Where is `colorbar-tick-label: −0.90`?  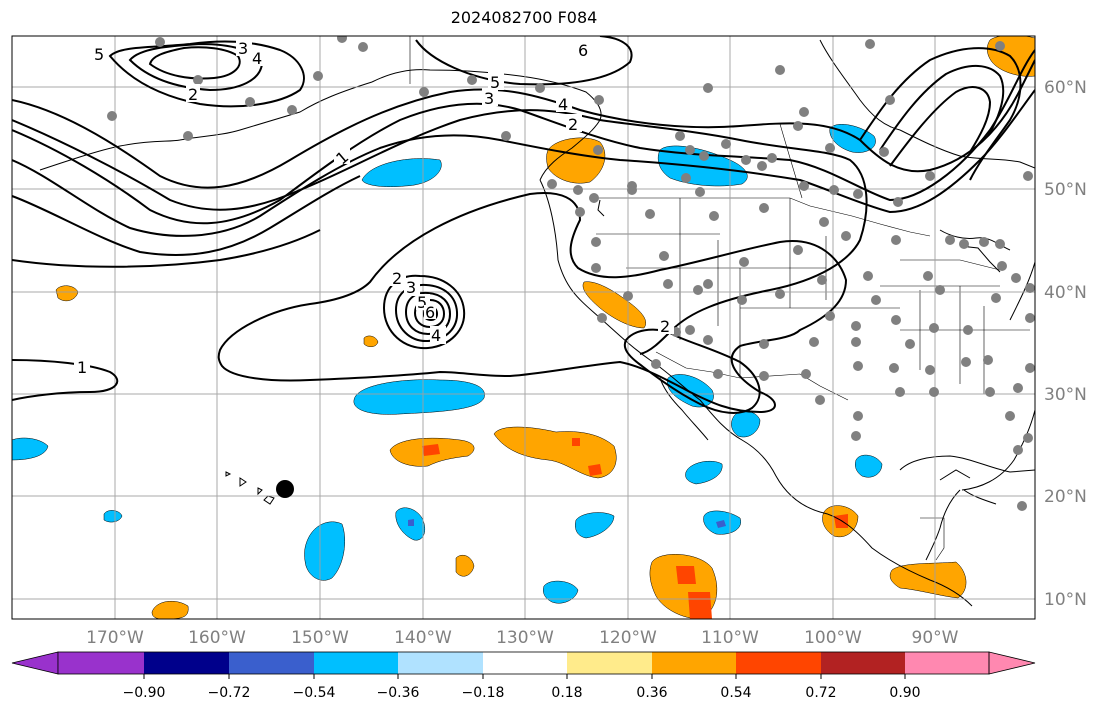
colorbar-tick-label: −0.90 is located at coordinates (144, 693).